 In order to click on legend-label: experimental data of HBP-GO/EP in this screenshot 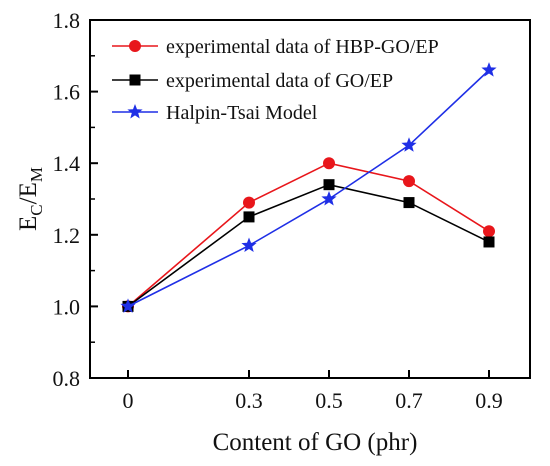, I will do `click(302, 47)`.